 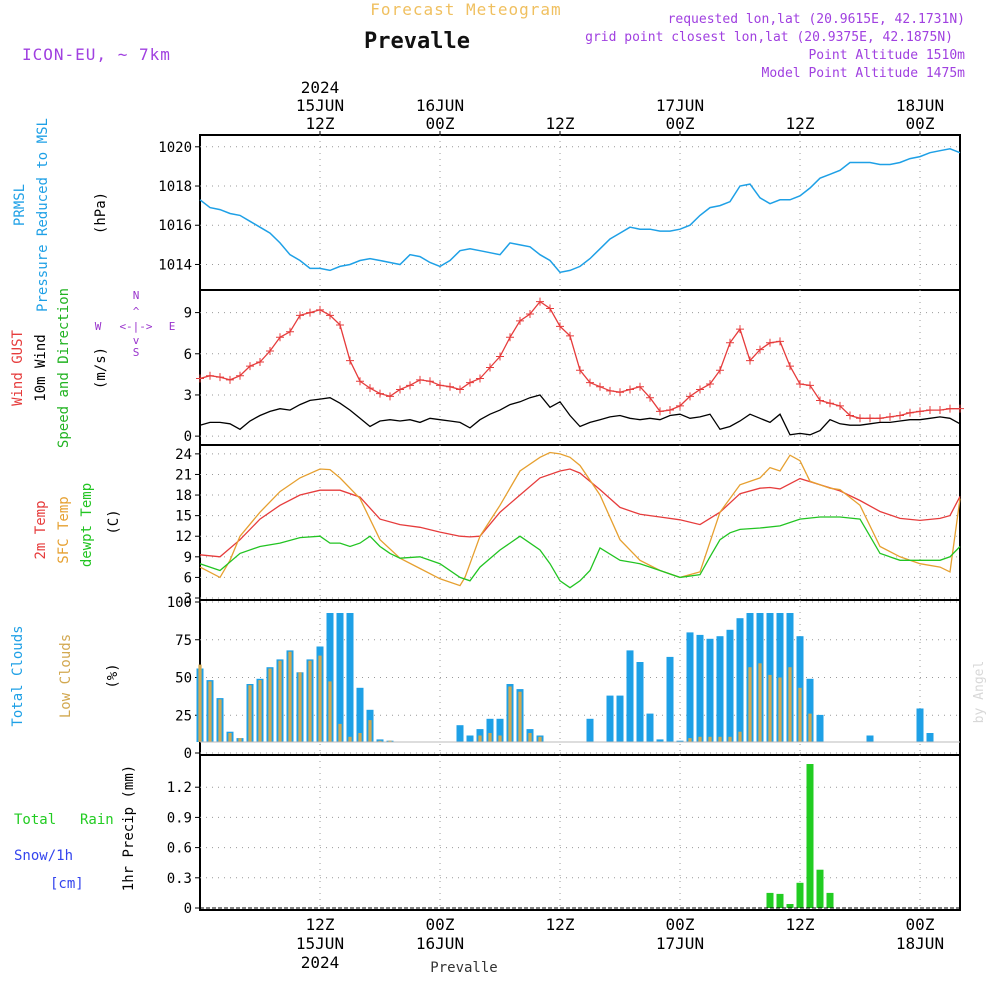 I want to click on pressure-ytick-label-1020: 1020, so click(x=175, y=148).